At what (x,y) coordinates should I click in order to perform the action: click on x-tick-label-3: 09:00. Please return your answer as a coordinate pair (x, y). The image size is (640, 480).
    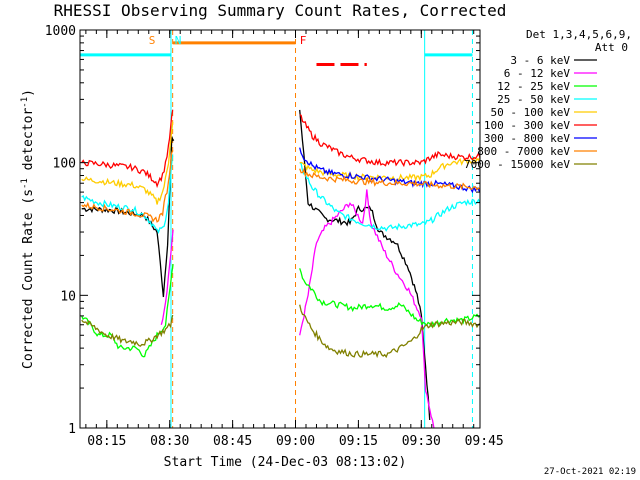
    Looking at the image, I should click on (295, 441).